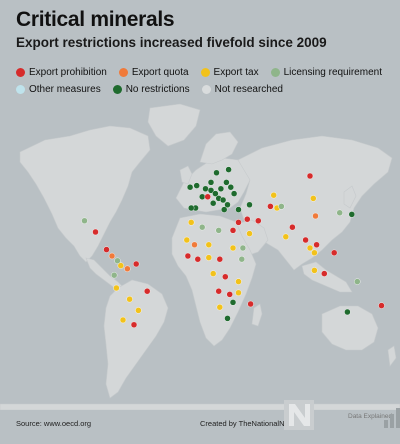  Describe the element at coordinates (61, 72) in the screenshot. I see `legend-item-prohibition: Export prohibition` at that location.